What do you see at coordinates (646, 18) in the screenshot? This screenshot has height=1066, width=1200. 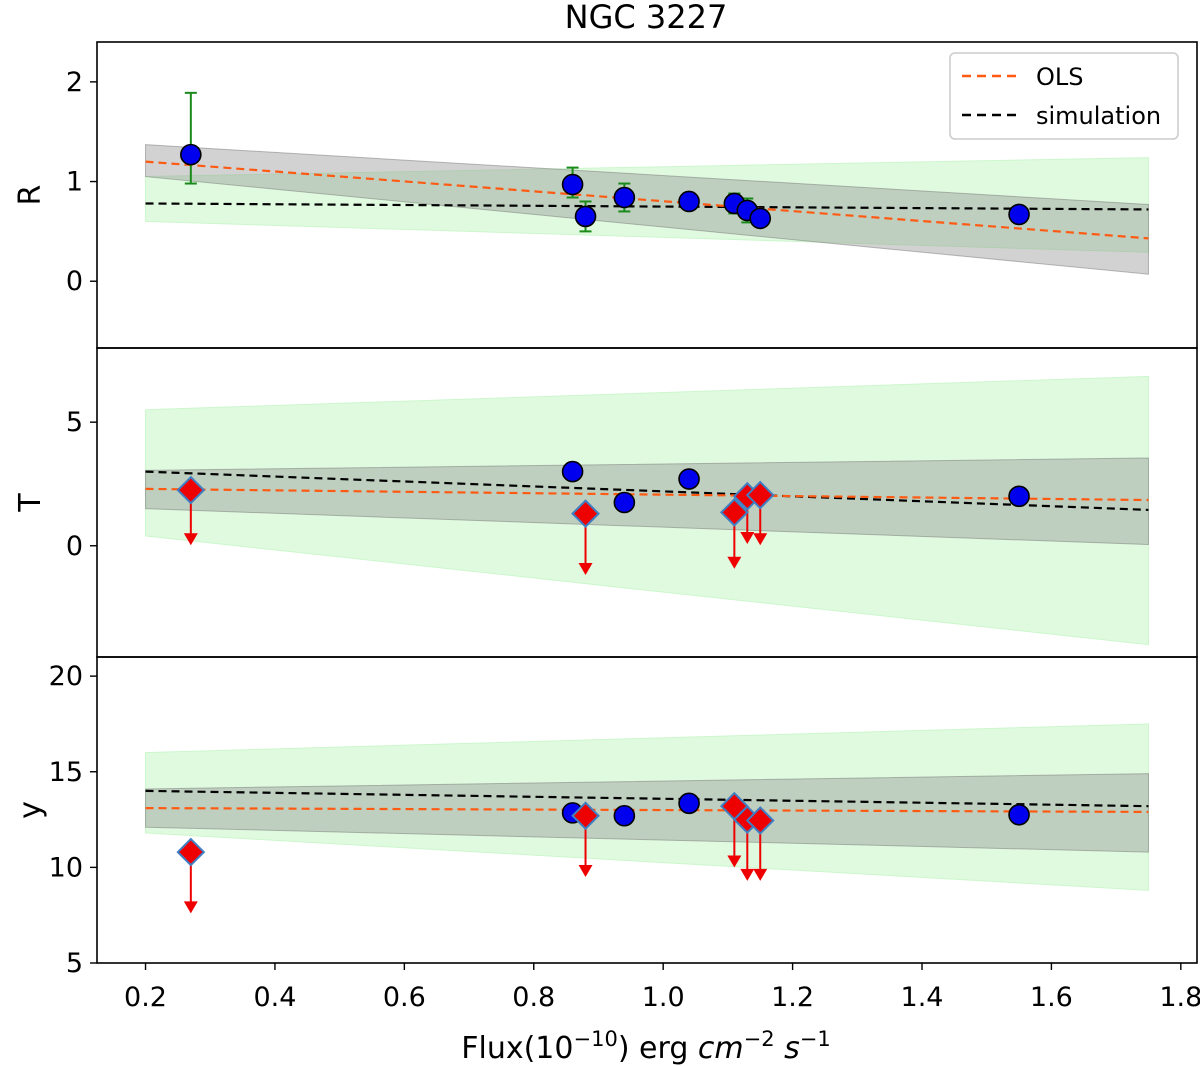 I see `chart-title: NGC 3227` at bounding box center [646, 18].